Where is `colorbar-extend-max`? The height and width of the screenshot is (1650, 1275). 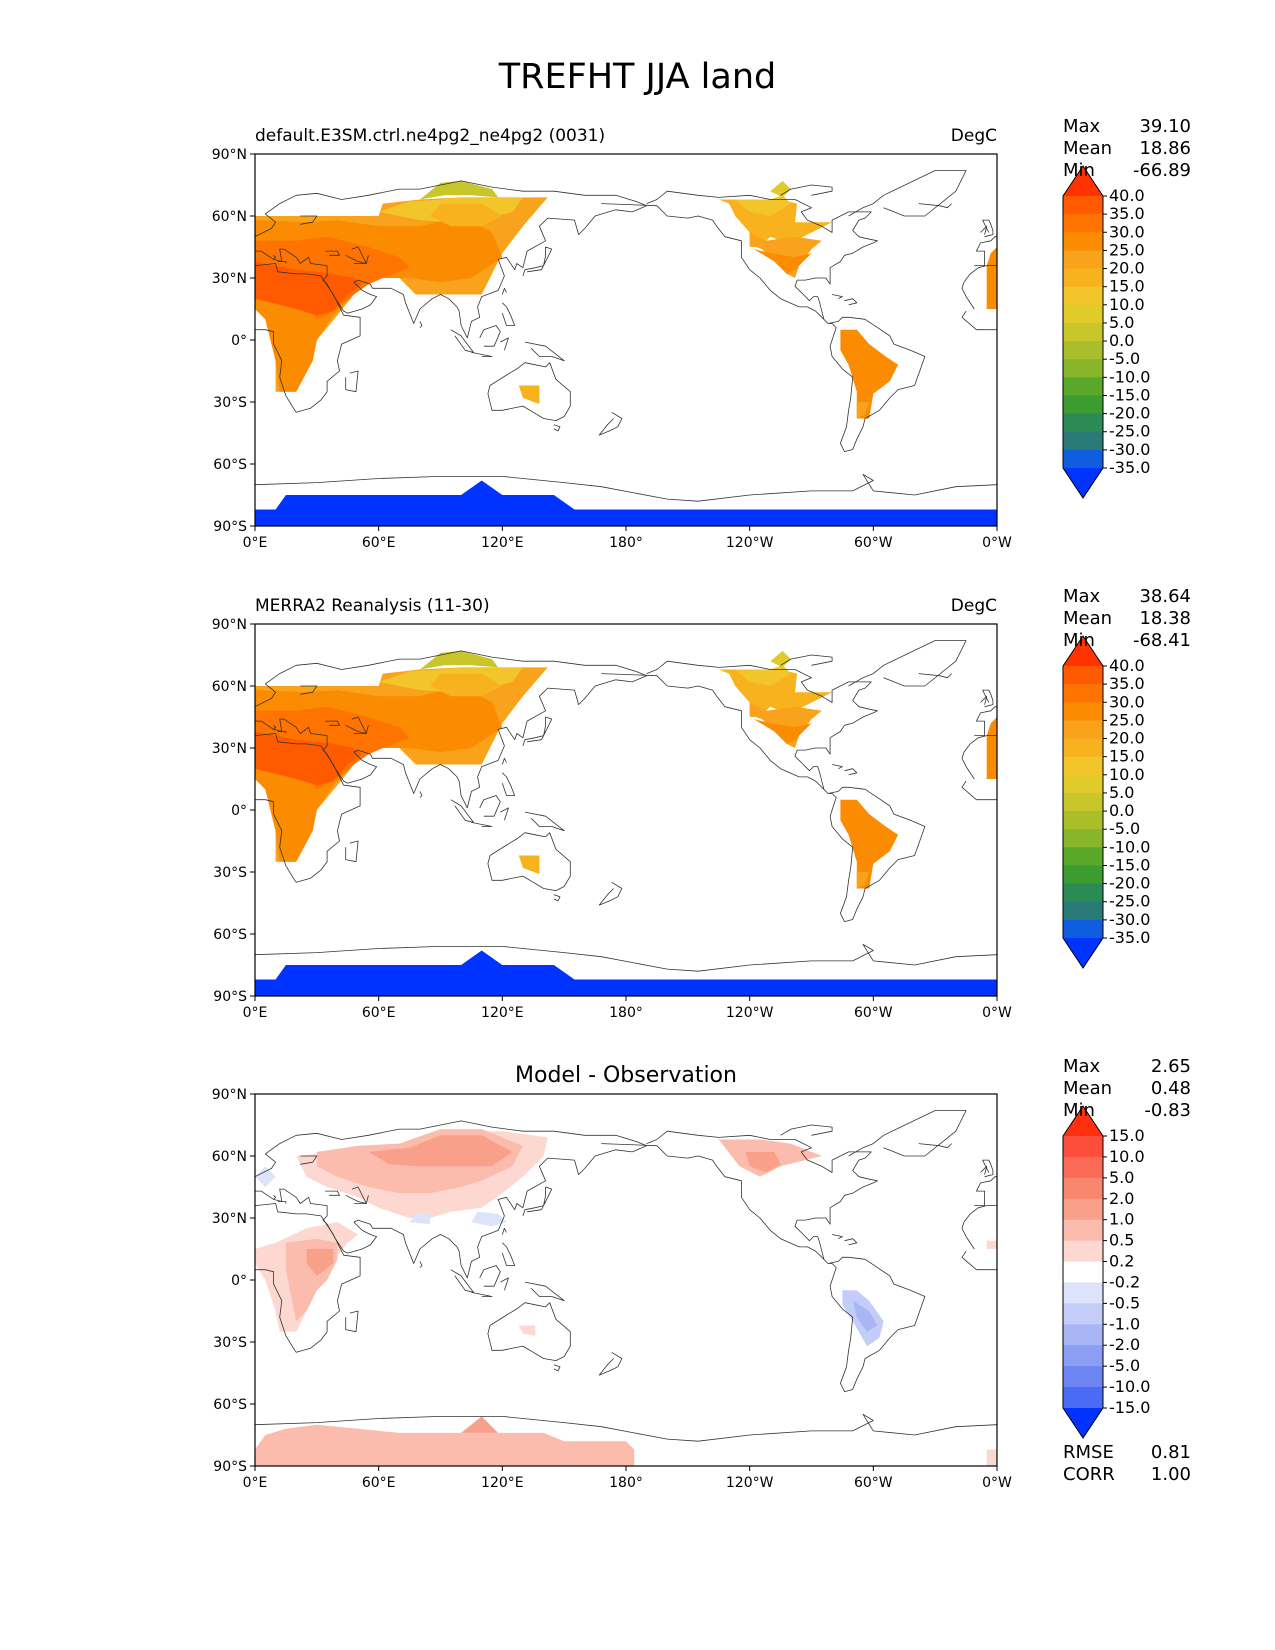
colorbar-extend-max is located at coordinates (1083, 1121).